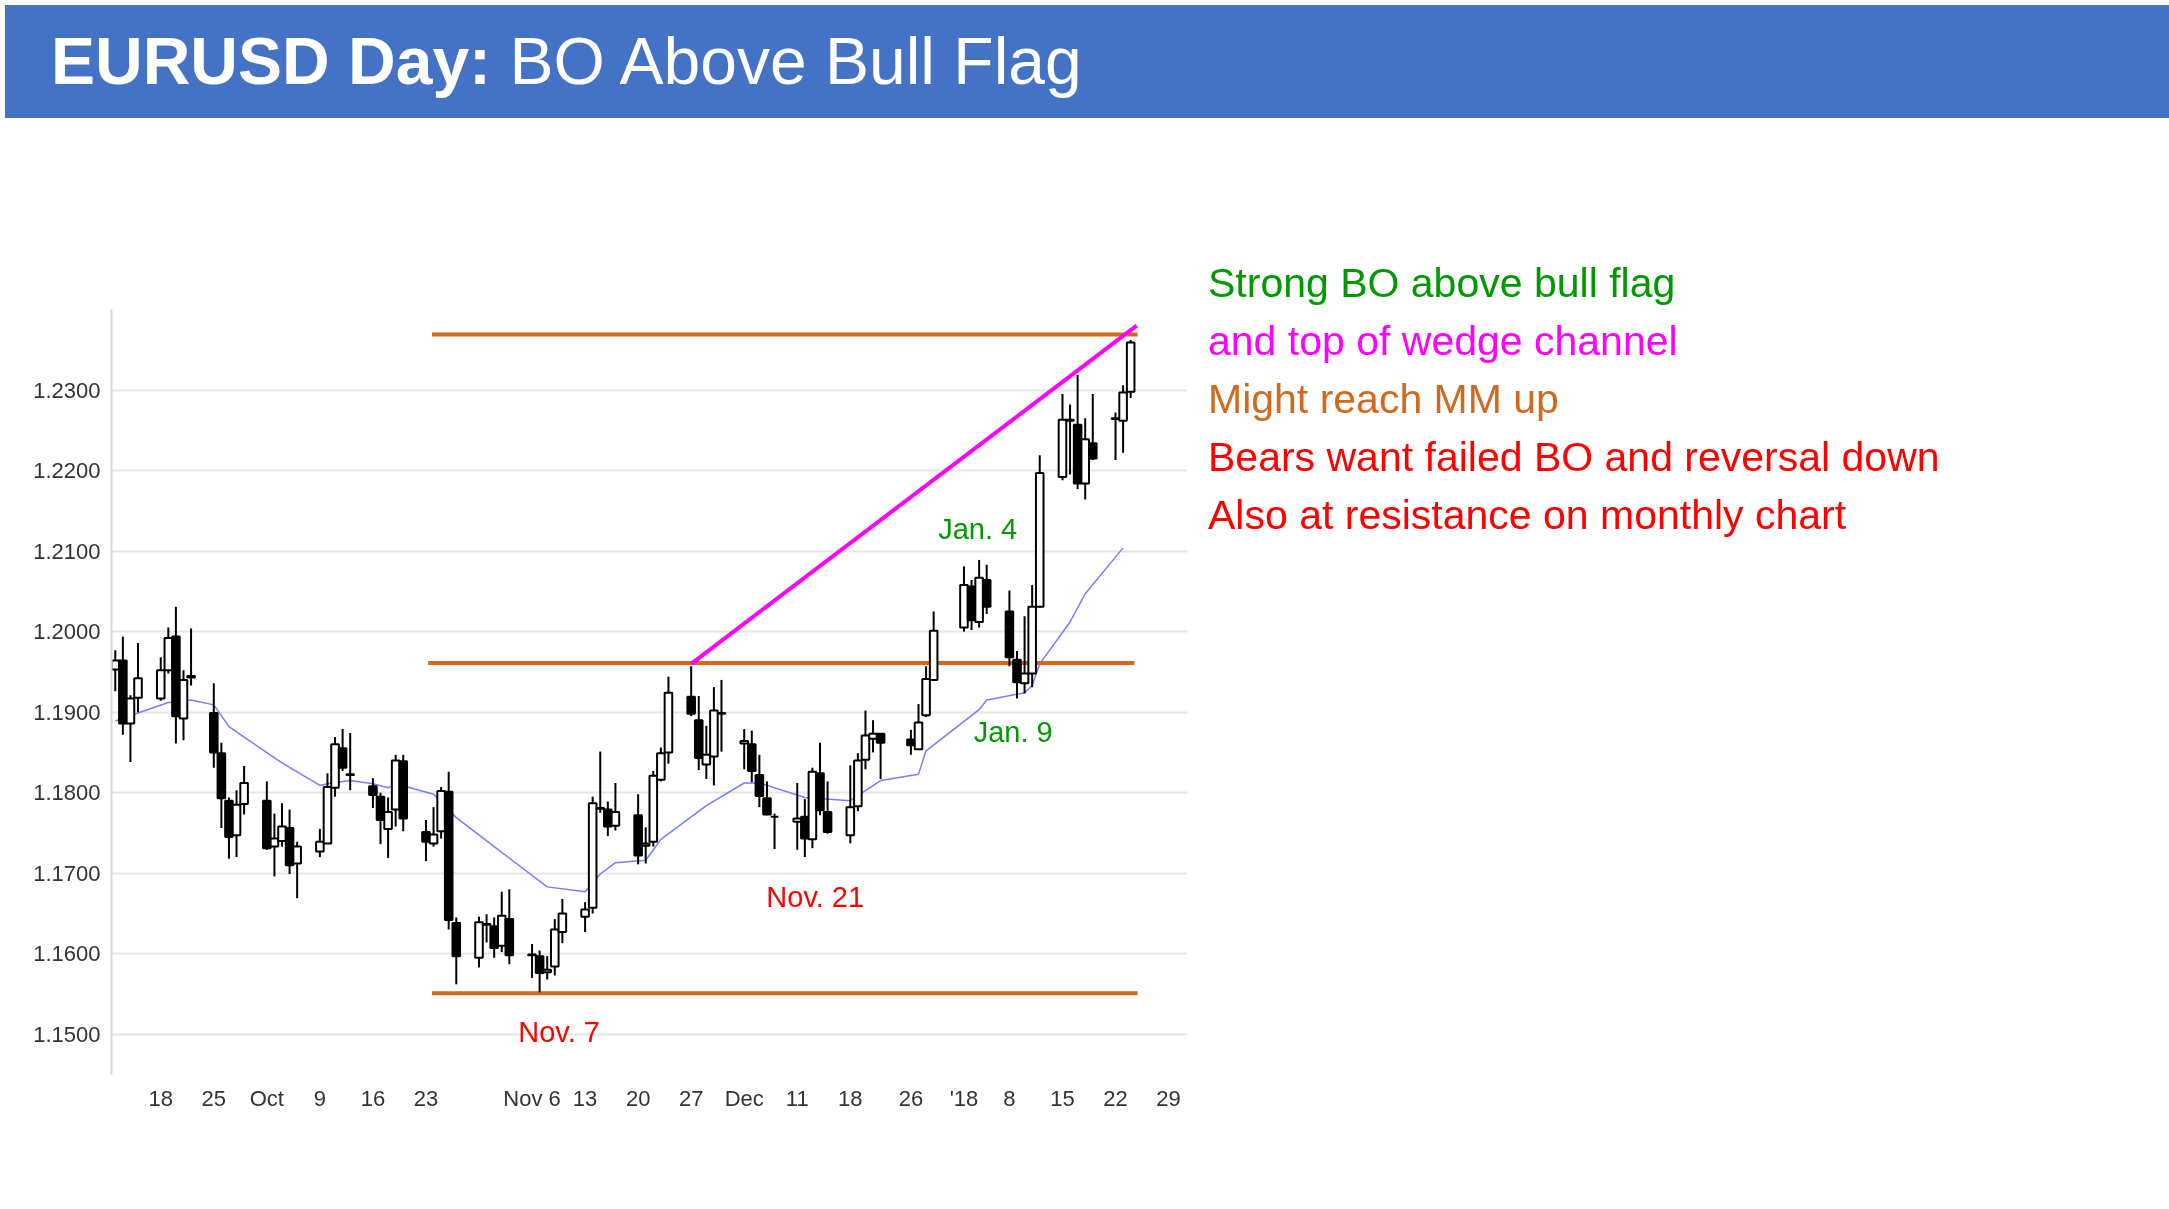 Image resolution: width=2169 pixels, height=1209 pixels. Describe the element at coordinates (67, 793) in the screenshot. I see `y-tick-label: 1.1800` at that location.